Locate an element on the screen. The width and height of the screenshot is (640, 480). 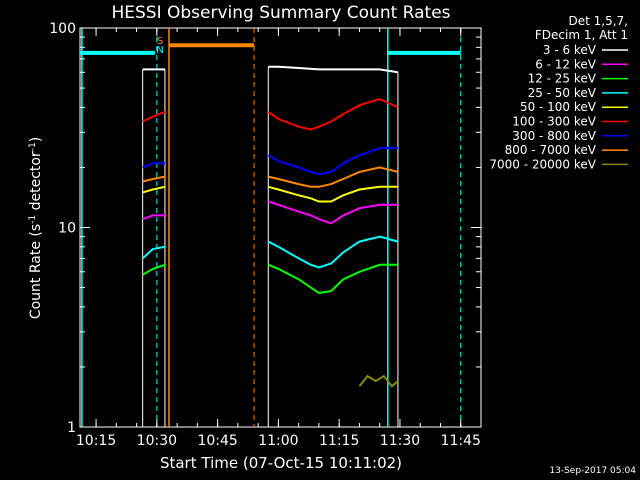
legend-label-2: 6 - 12 keV is located at coordinates (566, 64).